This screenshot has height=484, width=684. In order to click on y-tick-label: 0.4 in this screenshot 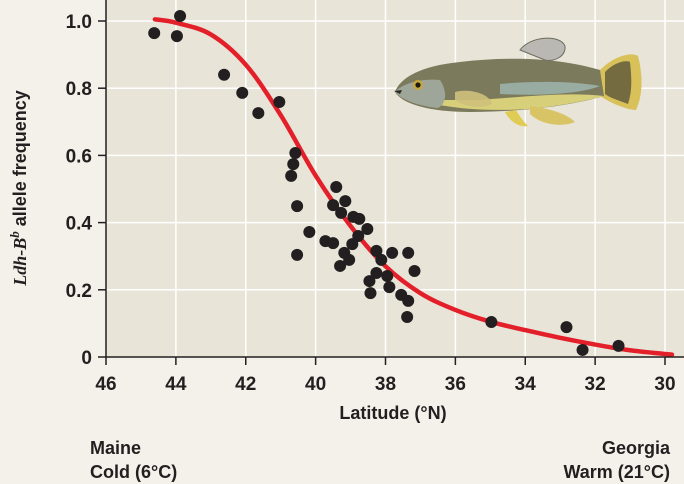, I will do `click(79, 224)`.